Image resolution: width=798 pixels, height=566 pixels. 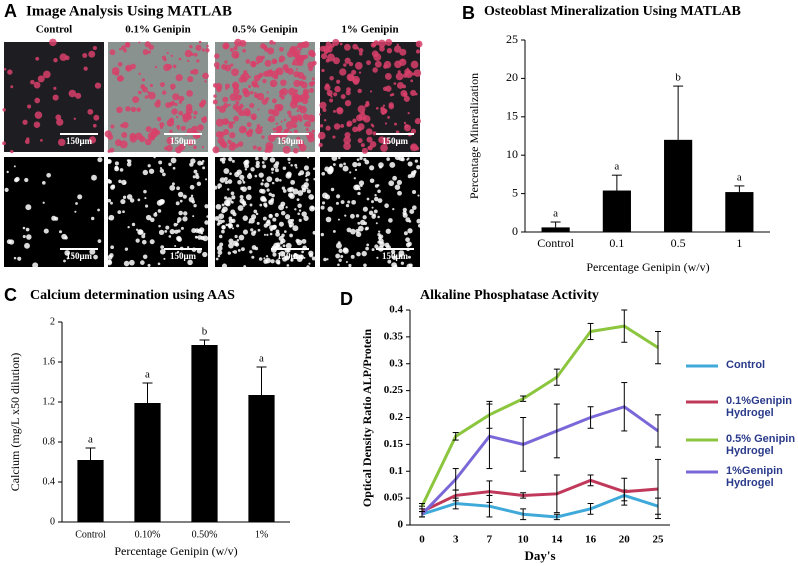 What do you see at coordinates (394, 498) in the screenshot?
I see `y-tick-label: 0.05` at bounding box center [394, 498].